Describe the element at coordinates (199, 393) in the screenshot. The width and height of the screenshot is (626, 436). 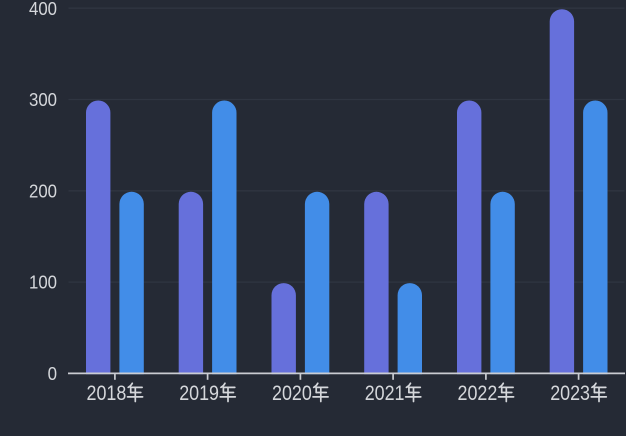
I see `svg-text: 2019` at that location.